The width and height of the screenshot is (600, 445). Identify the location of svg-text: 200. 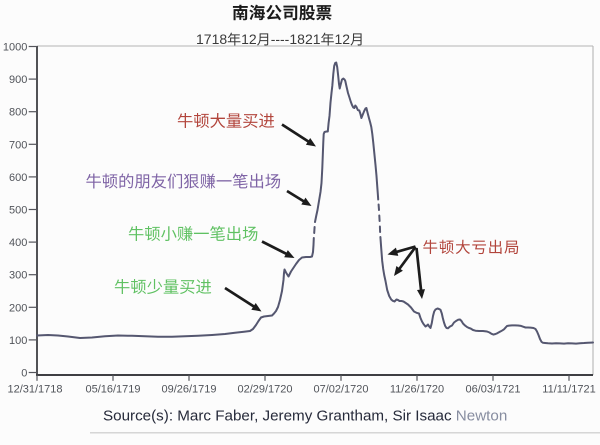
(18, 308).